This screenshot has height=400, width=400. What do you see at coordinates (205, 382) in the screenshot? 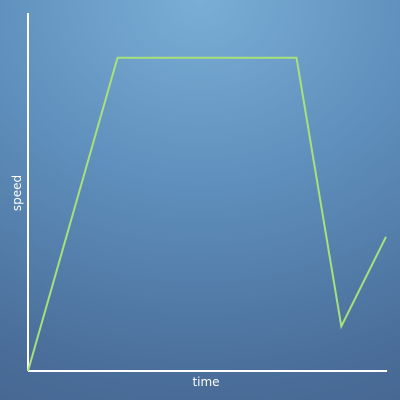
I see `x-axis-label: time` at bounding box center [205, 382].